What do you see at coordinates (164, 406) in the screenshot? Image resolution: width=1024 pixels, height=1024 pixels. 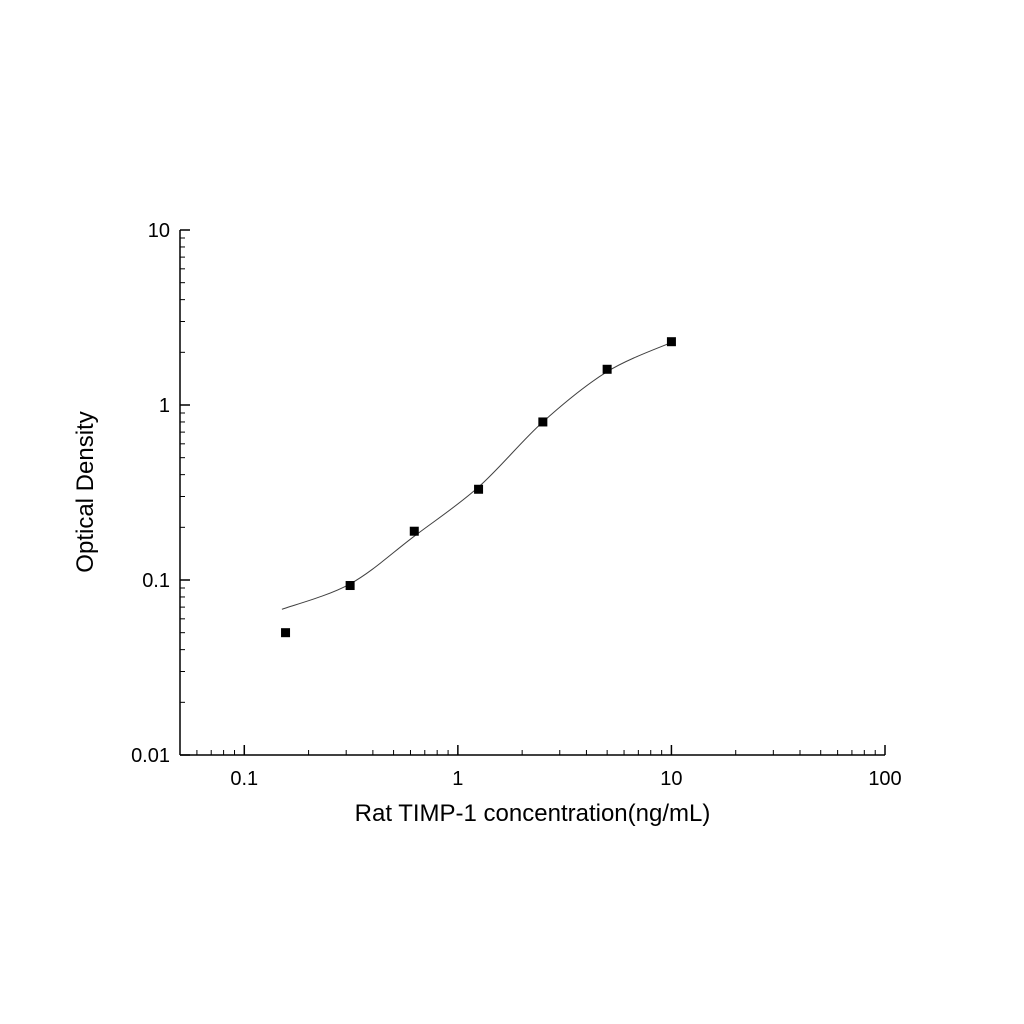 I see `y-tick-label: 1` at bounding box center [164, 406].